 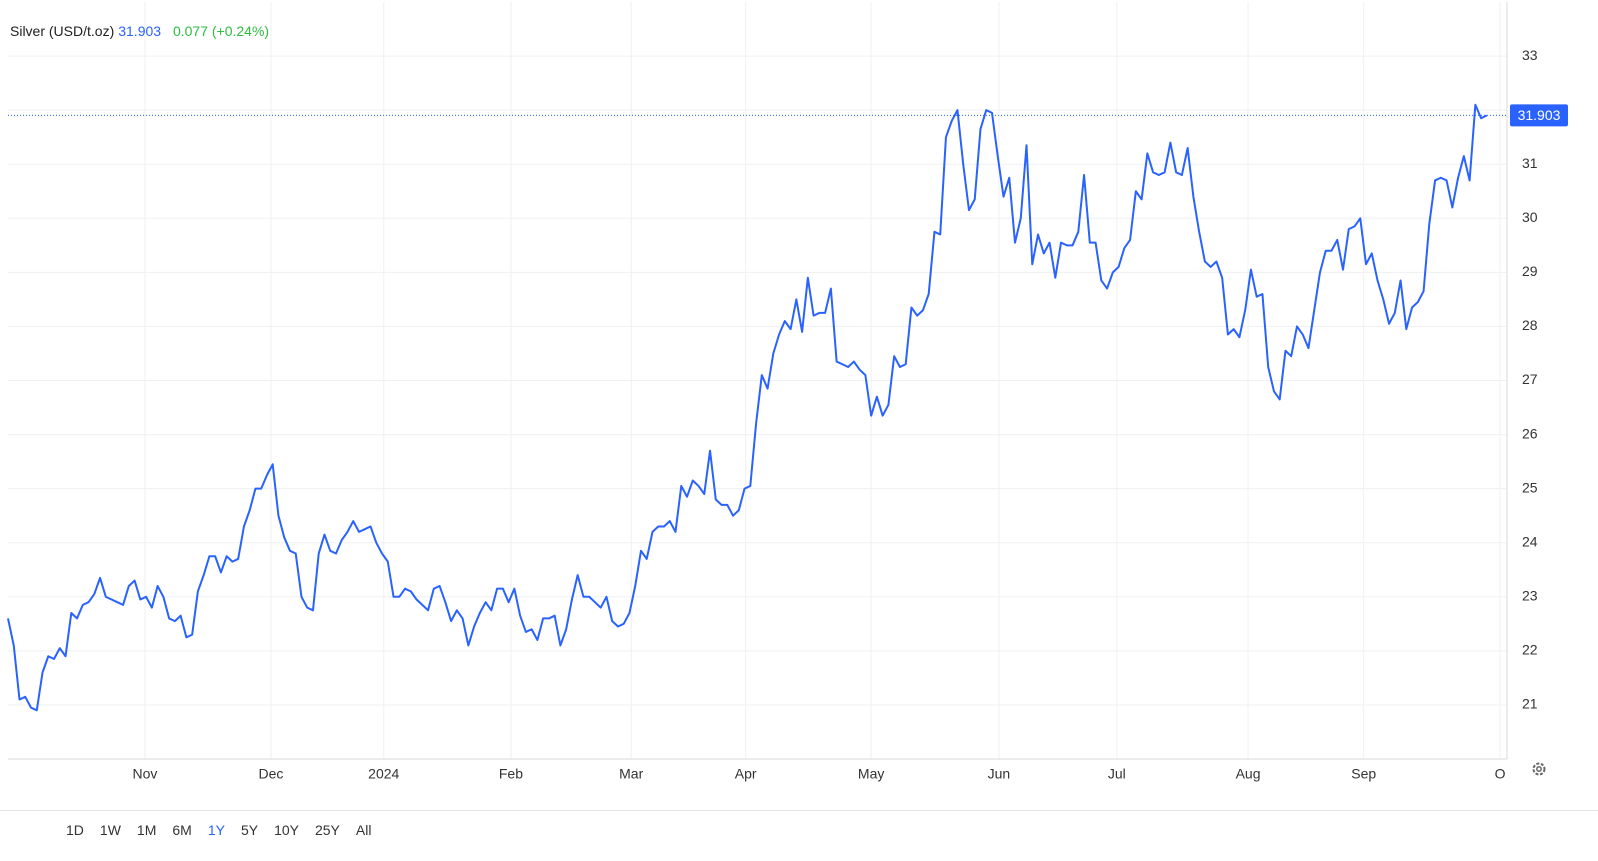 What do you see at coordinates (146, 830) in the screenshot?
I see `range-button: 1M` at bounding box center [146, 830].